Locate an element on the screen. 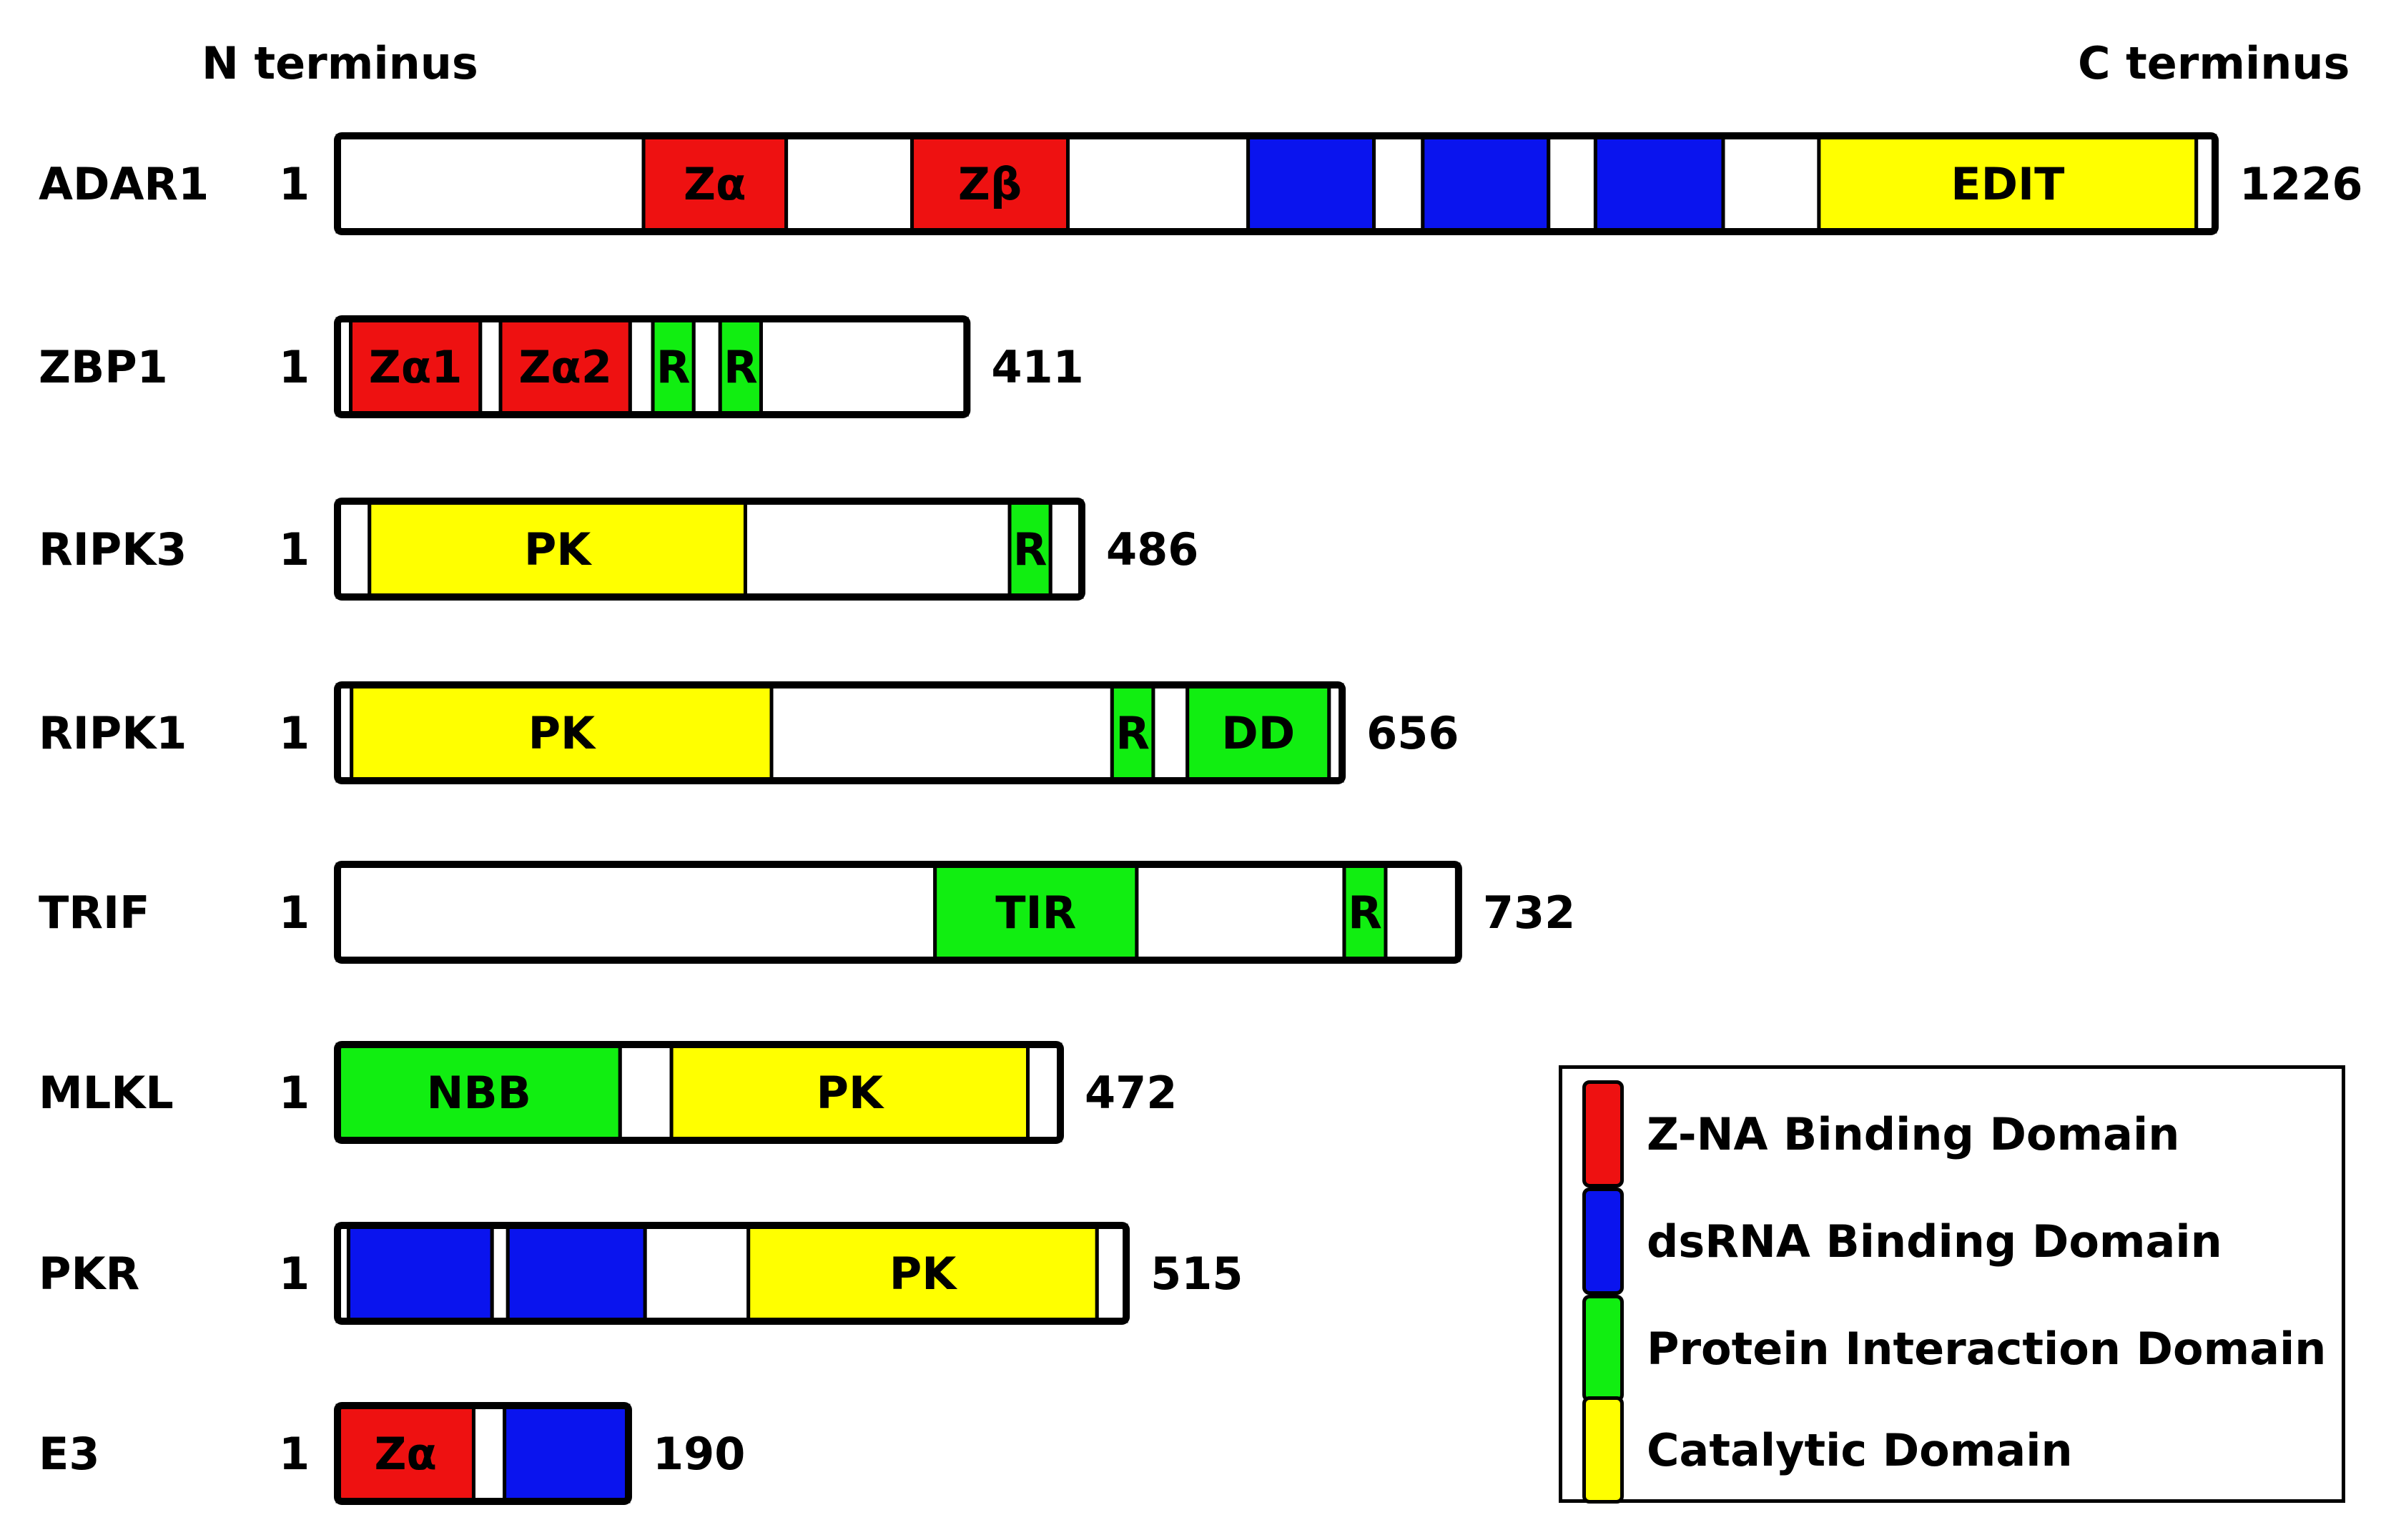 This screenshot has width=2391, height=1540. protein-row-ripk3: RIPK3 1 PK R 486 is located at coordinates (618, 550).